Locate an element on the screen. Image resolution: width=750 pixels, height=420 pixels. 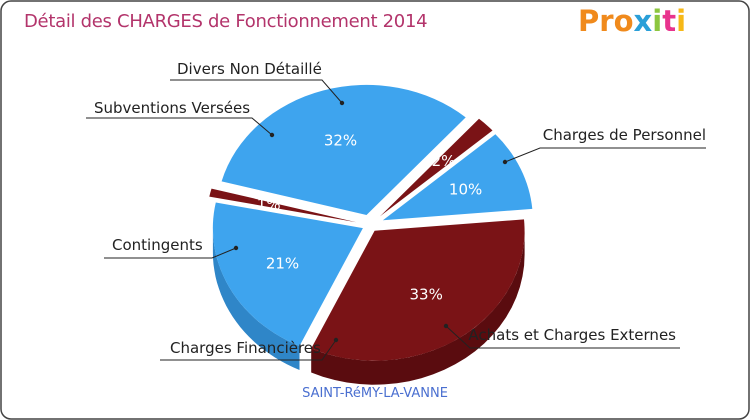
pie-slice-percent: 1% is located at coordinates (269, 204).